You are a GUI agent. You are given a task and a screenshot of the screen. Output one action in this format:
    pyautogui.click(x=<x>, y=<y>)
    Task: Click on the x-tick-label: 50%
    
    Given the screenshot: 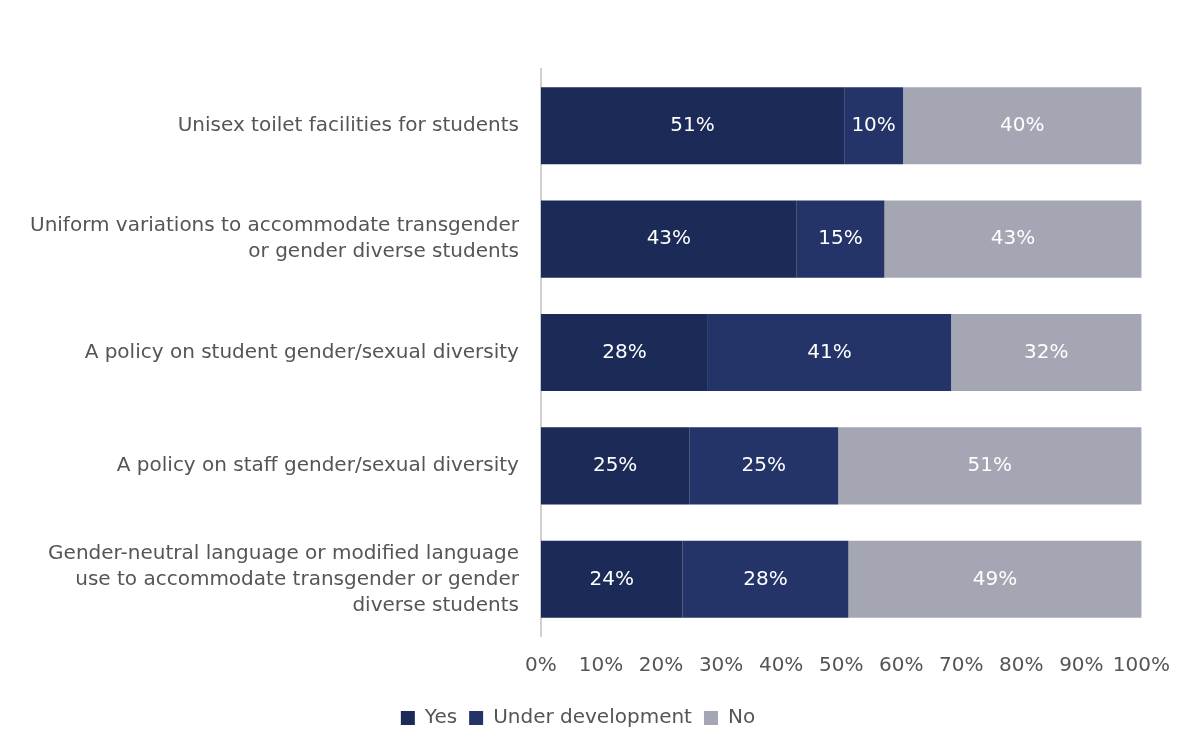 What is the action you would take?
    pyautogui.click(x=841, y=664)
    